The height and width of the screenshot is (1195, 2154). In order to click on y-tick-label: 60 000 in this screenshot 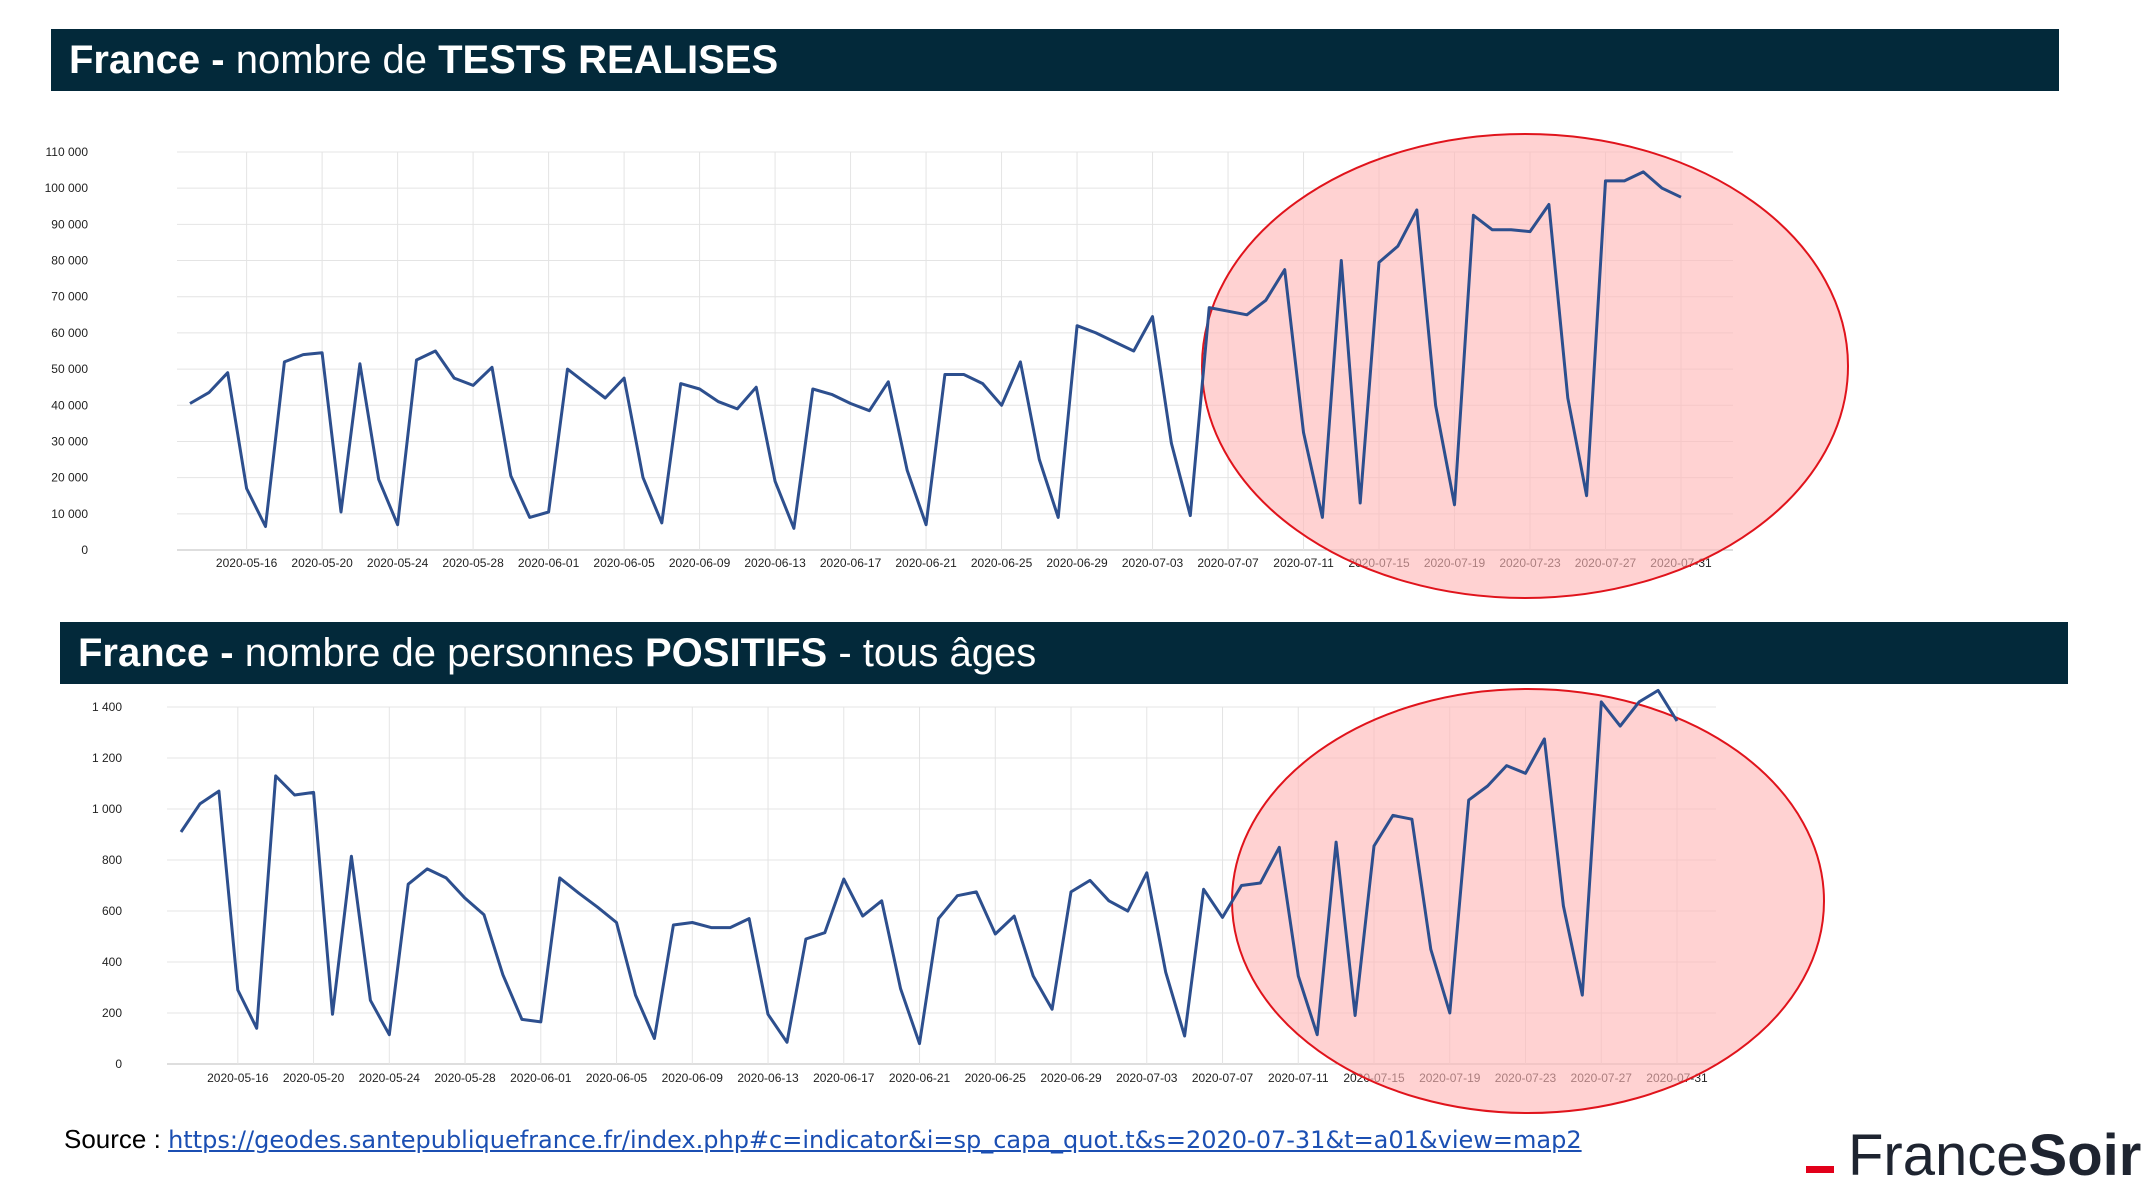, I will do `click(69, 333)`.